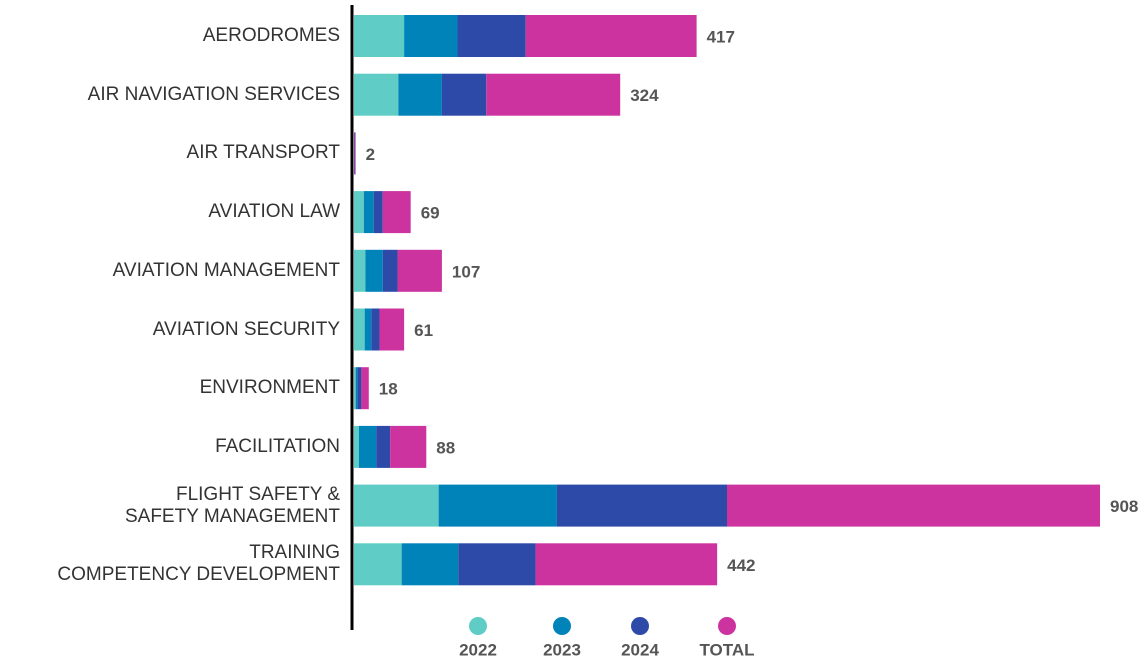  Describe the element at coordinates (198, 564) in the screenshot. I see `category-label: TRAINING COMPETENCY DEVELOPMENT` at that location.